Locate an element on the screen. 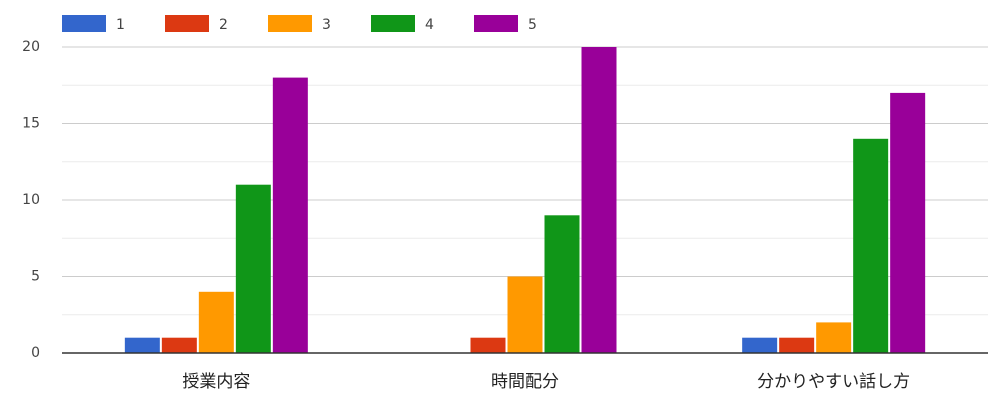 The height and width of the screenshot is (400, 990). y-tick-label: 0 is located at coordinates (35, 353).